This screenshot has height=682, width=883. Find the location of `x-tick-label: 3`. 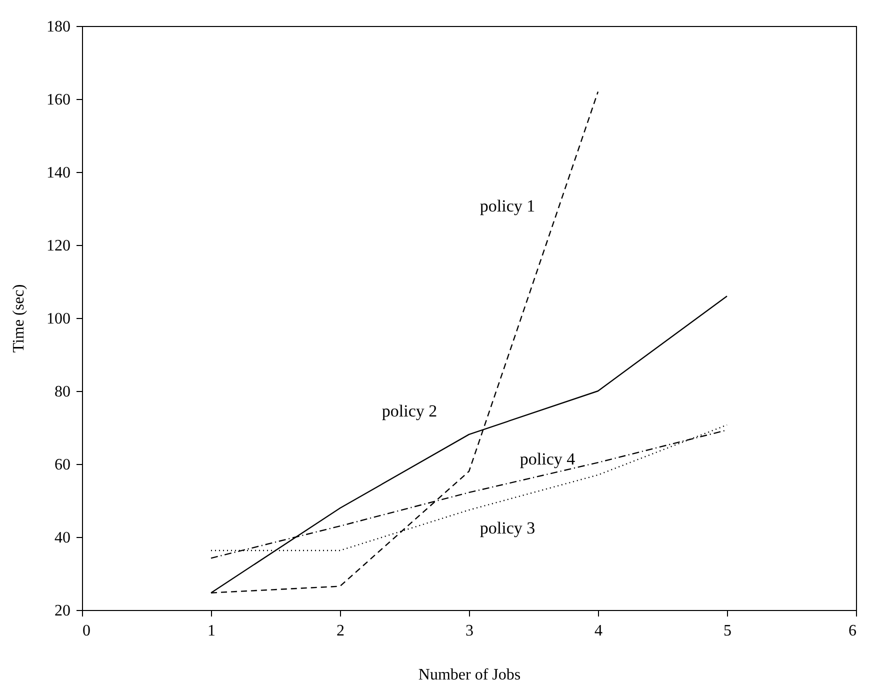

x-tick-label: 3 is located at coordinates (470, 631).